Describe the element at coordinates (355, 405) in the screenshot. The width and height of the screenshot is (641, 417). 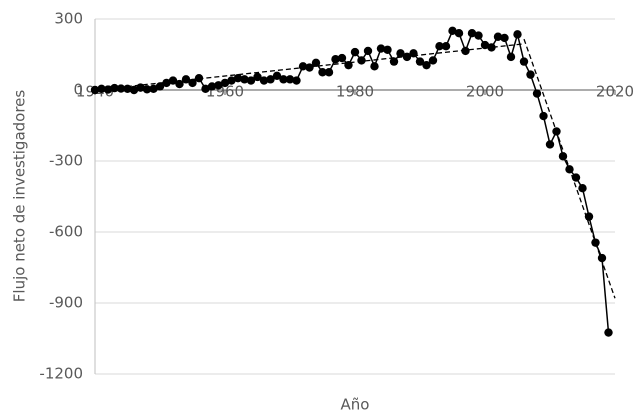
I see `x-axis-title: Año` at that location.